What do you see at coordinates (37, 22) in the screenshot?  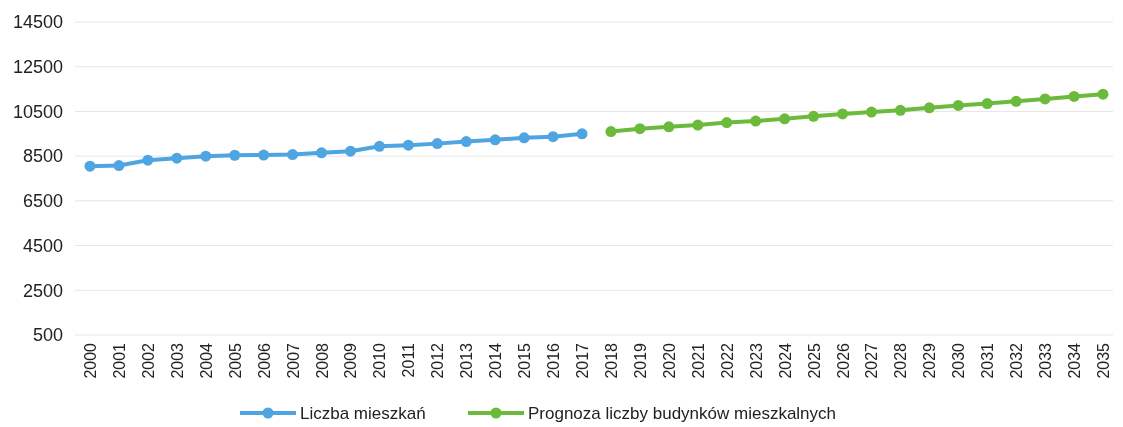 I see `y-tick-label: 14500` at bounding box center [37, 22].